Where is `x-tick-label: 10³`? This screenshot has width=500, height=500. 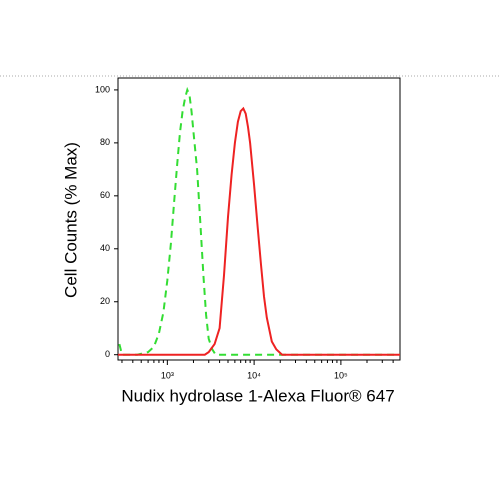
x-tick-label: 10³ is located at coordinates (167, 375).